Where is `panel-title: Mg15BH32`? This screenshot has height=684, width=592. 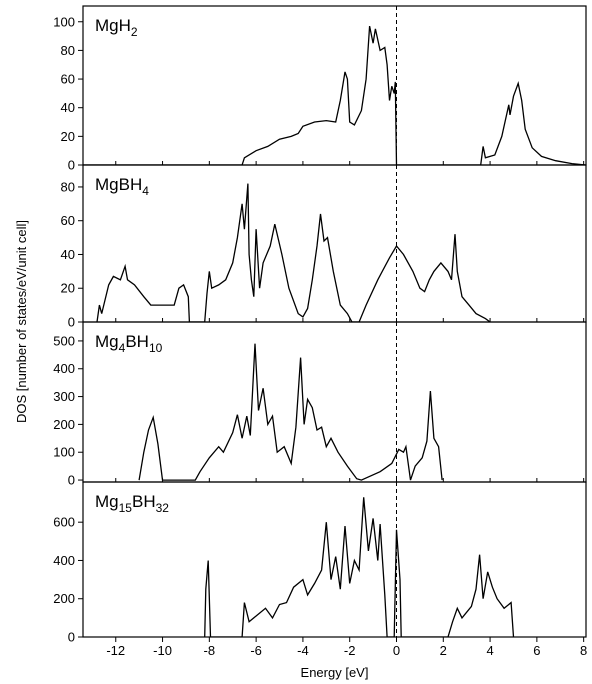
panel-title: Mg15BH32 is located at coordinates (132, 503).